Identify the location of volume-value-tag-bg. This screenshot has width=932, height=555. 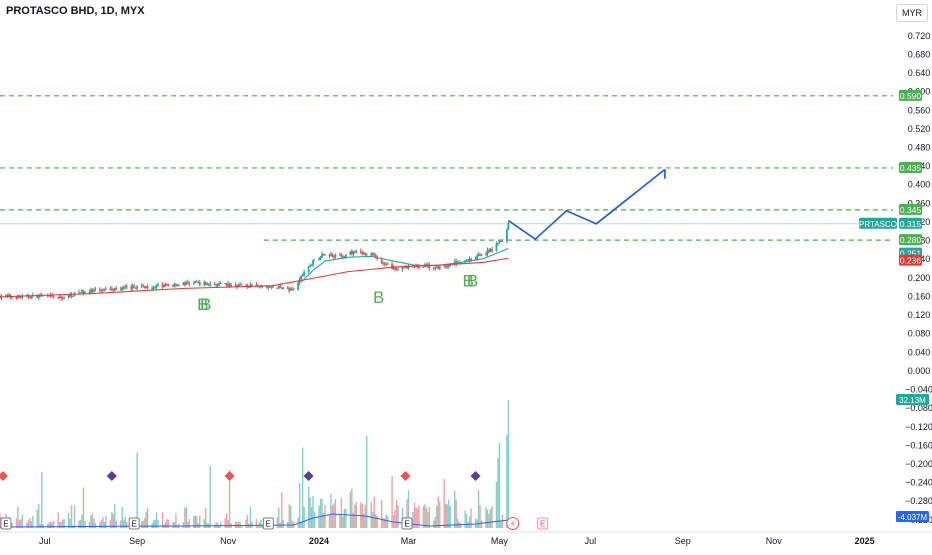
(912, 399).